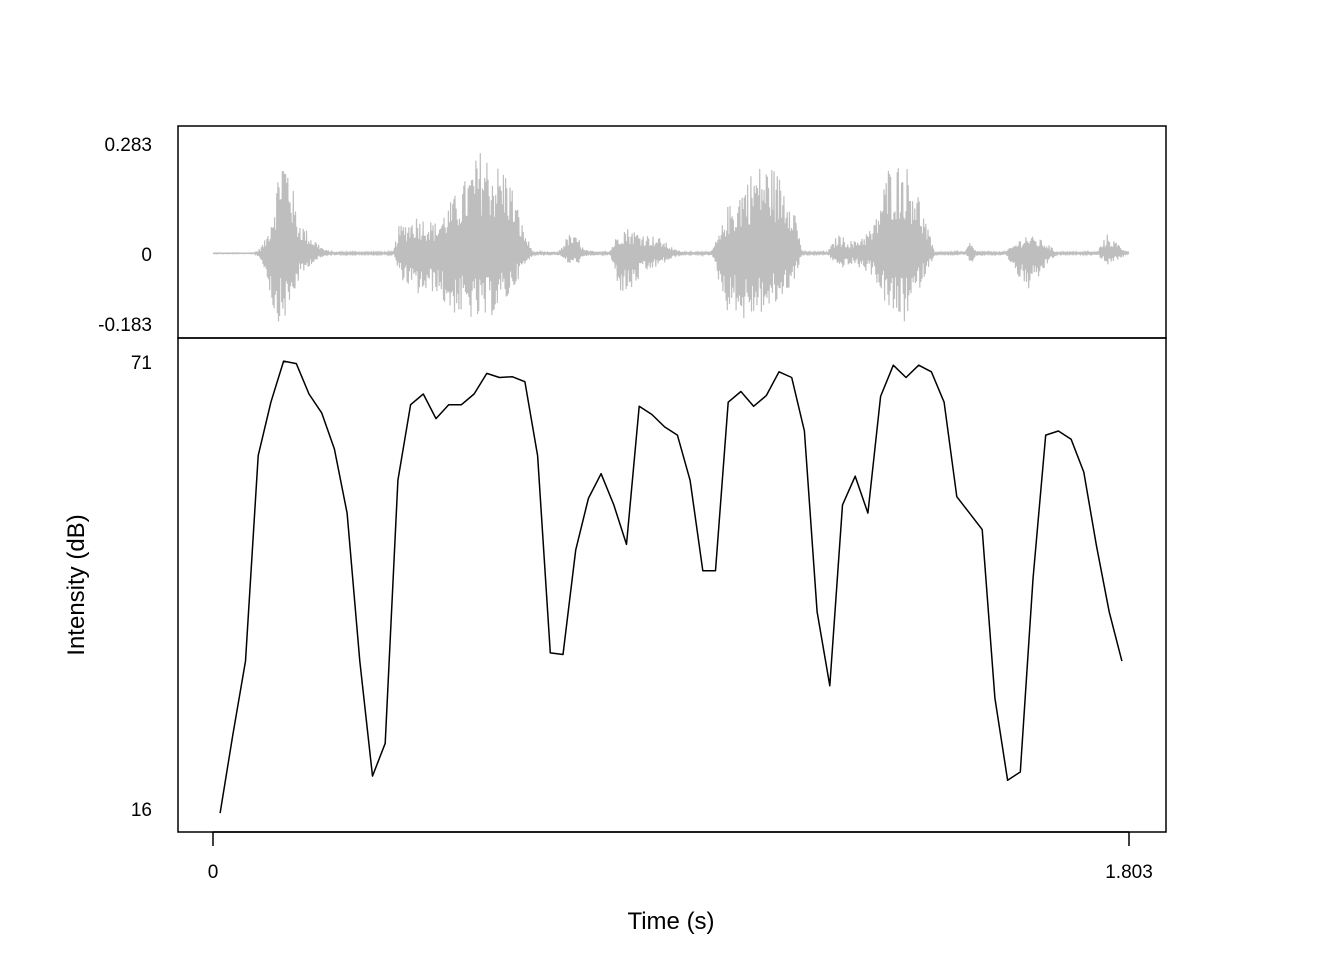  I want to click on waveform-trace, so click(671, 237).